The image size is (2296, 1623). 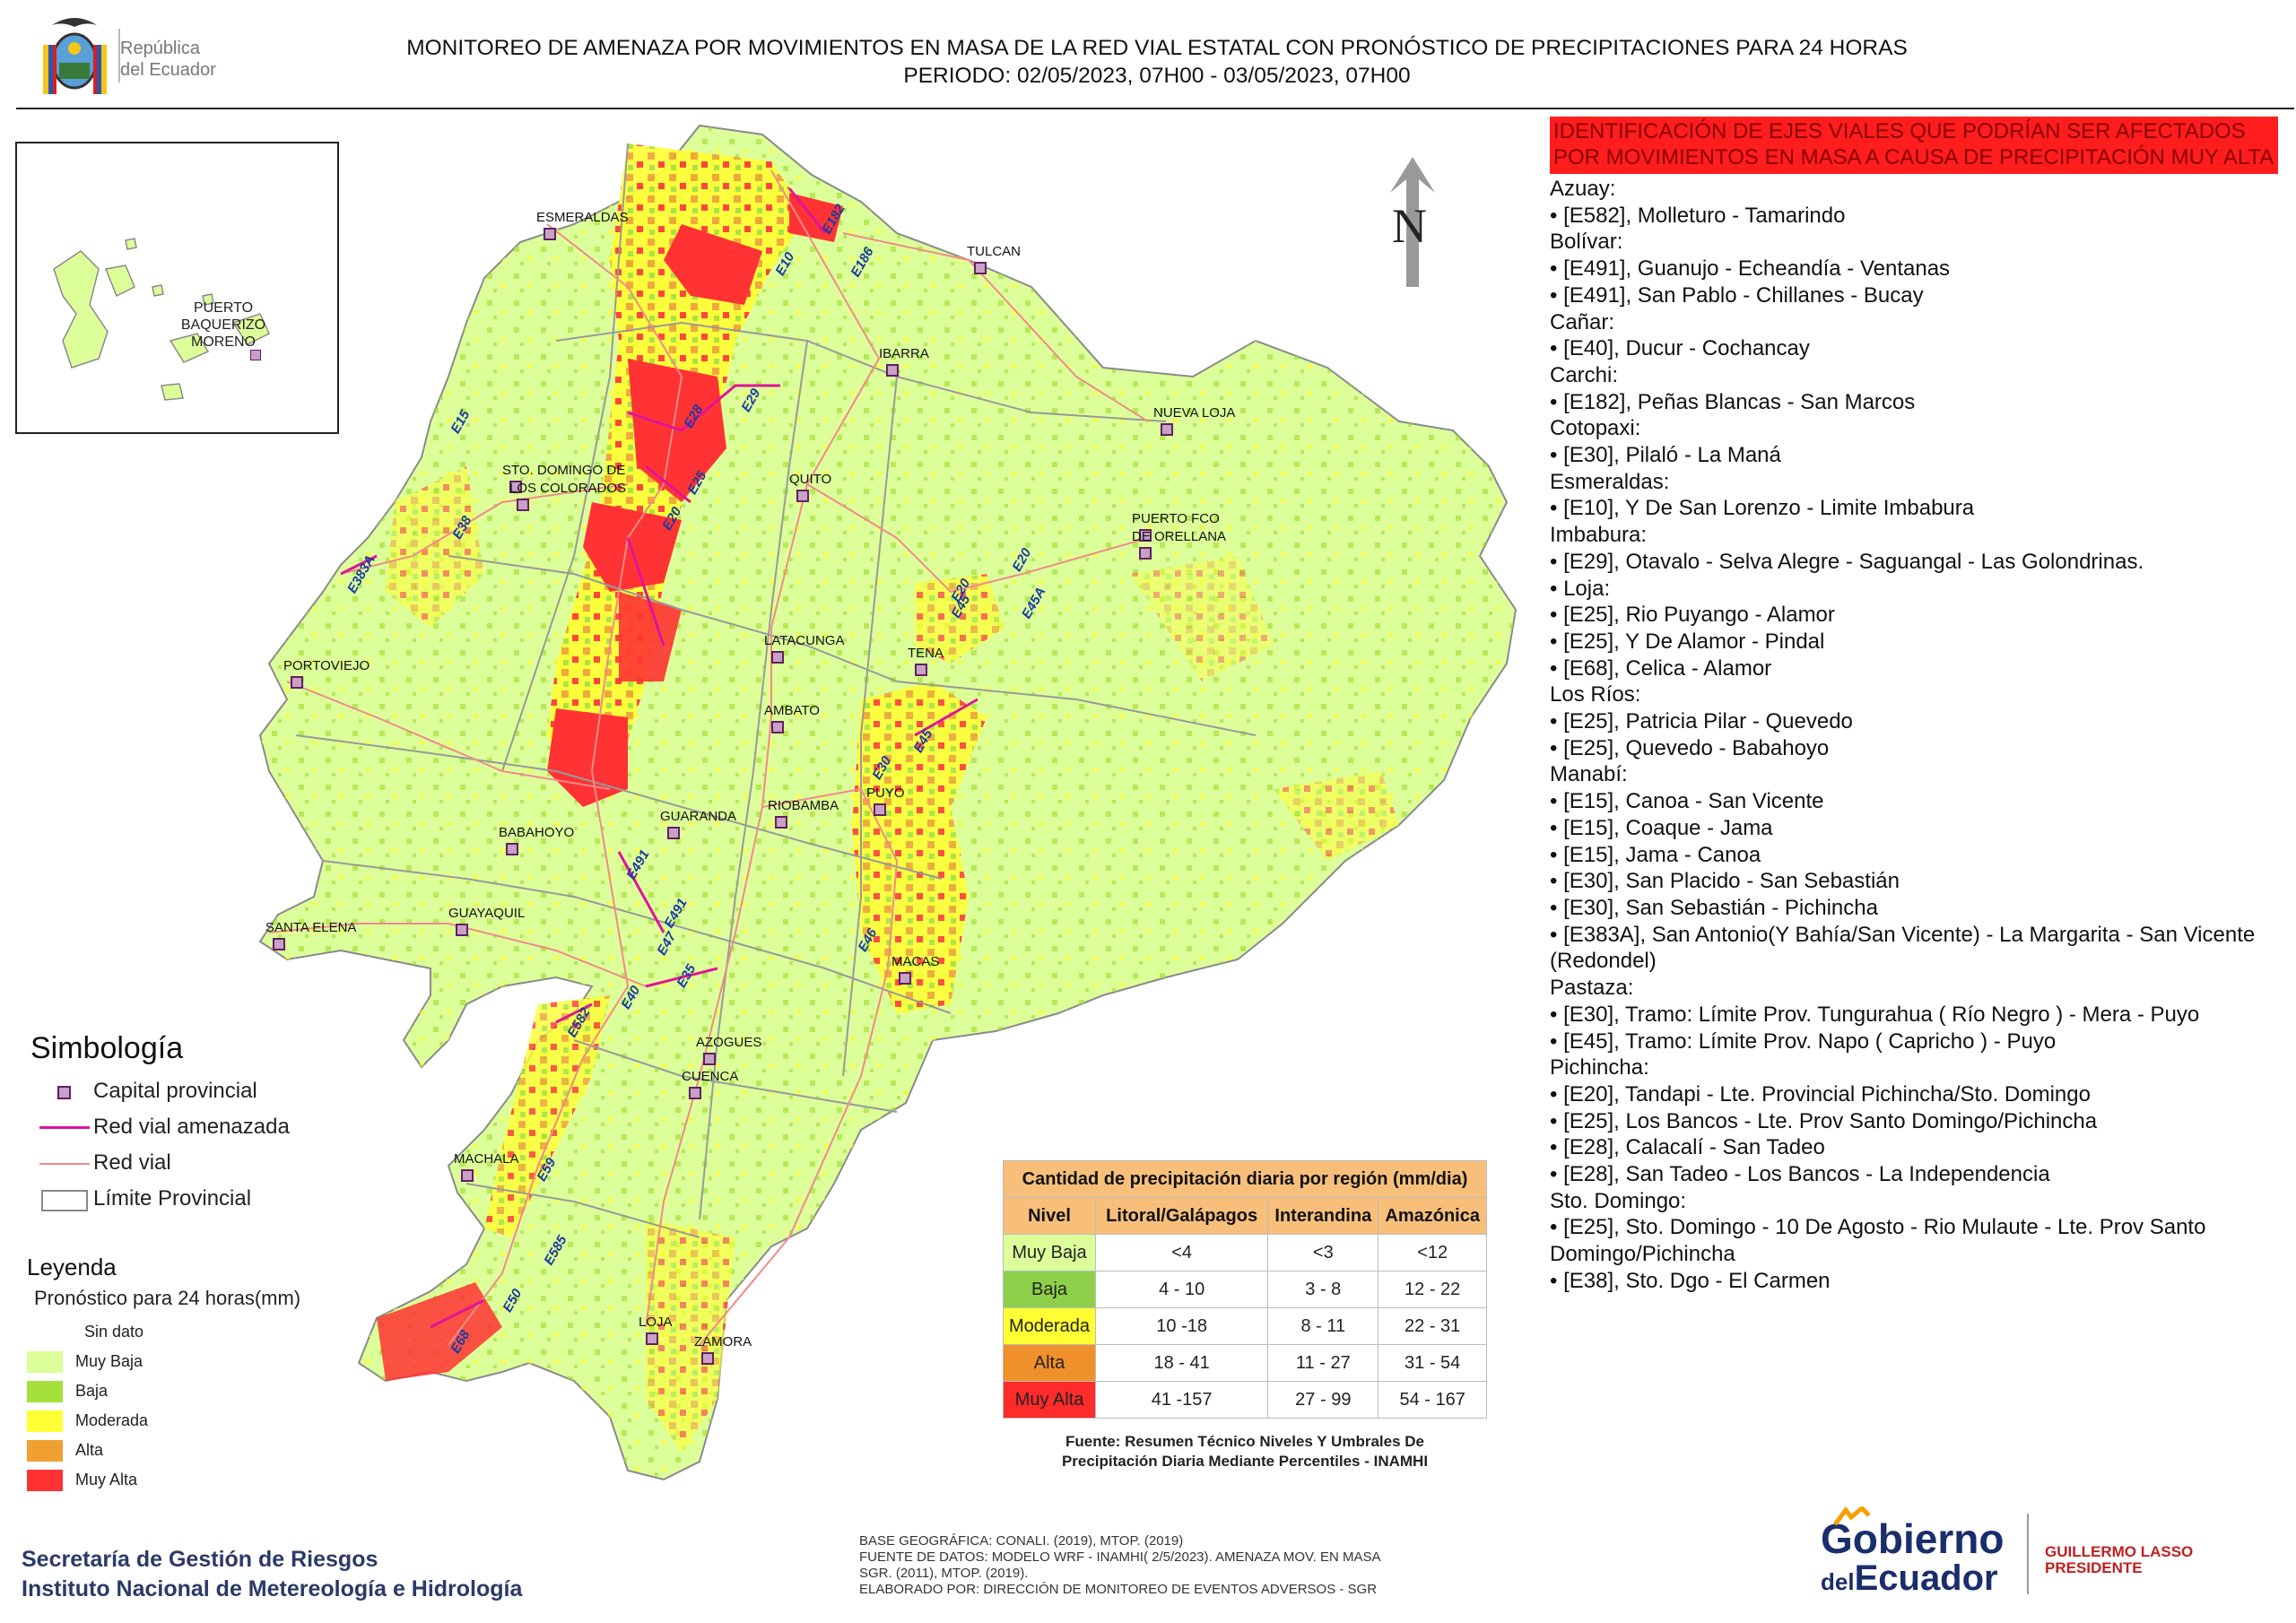 What do you see at coordinates (191, 1127) in the screenshot?
I see `symbology-label-threat: Red vial amenazada` at bounding box center [191, 1127].